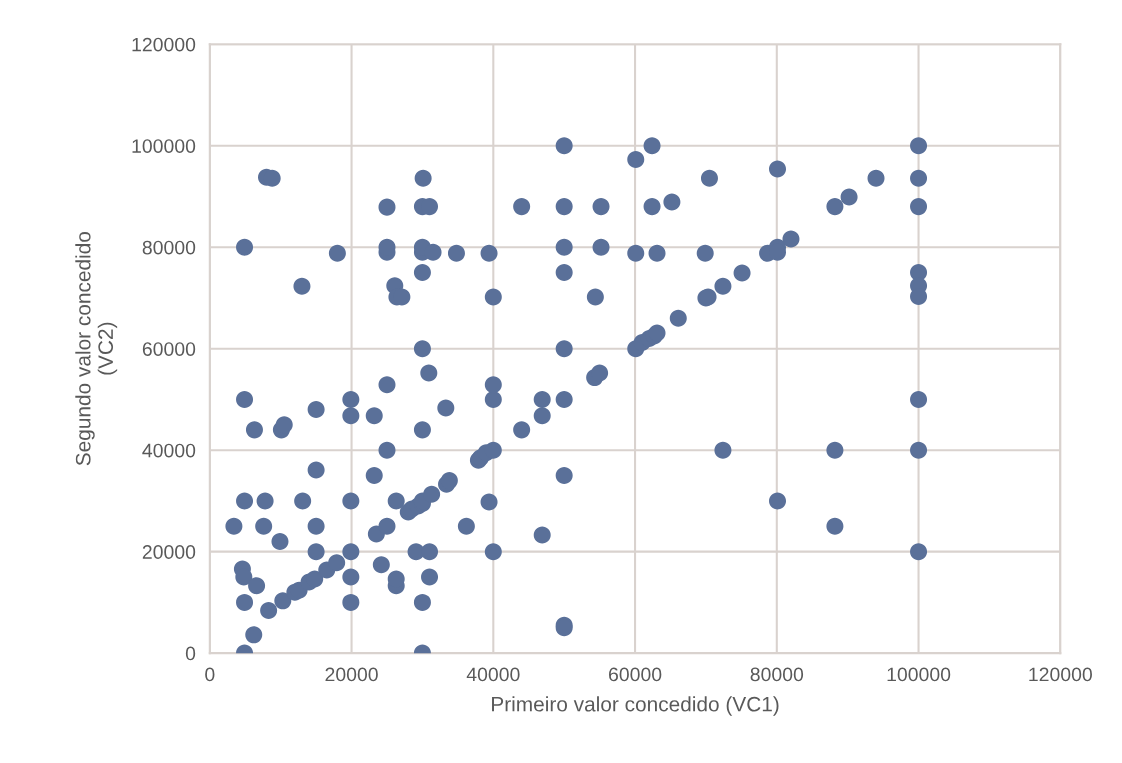  Describe the element at coordinates (1060, 674) in the screenshot. I see `x-tick-label: 120000` at that location.